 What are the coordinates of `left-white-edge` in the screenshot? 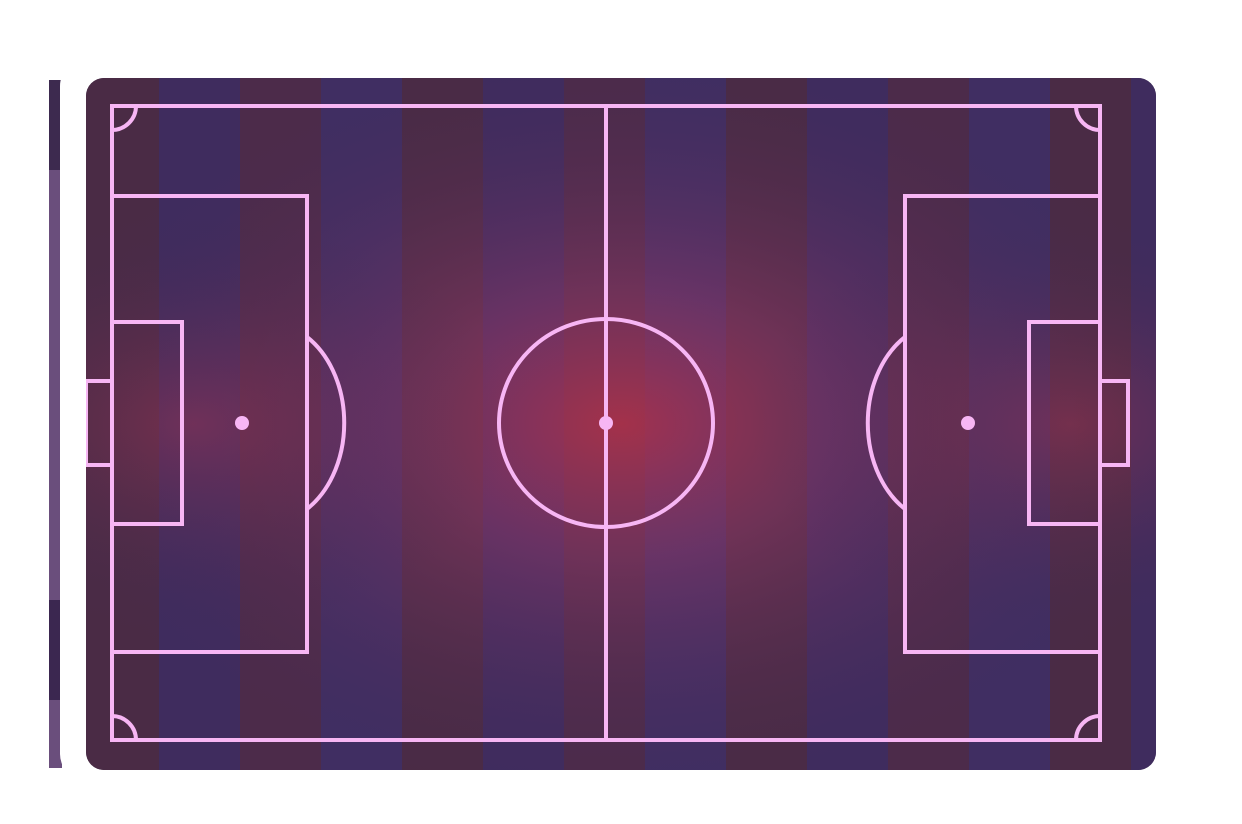 It's located at (73, 420).